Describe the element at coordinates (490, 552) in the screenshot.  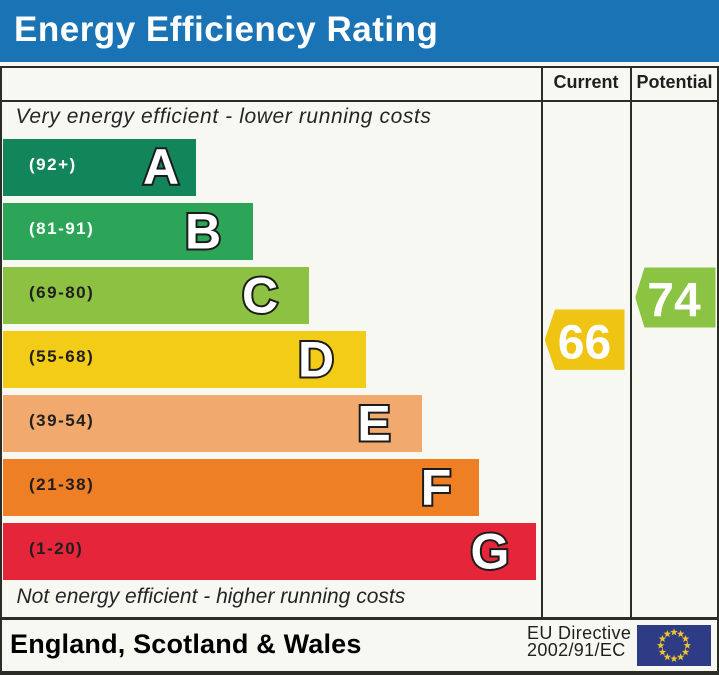
I see `svg-text: G` at that location.